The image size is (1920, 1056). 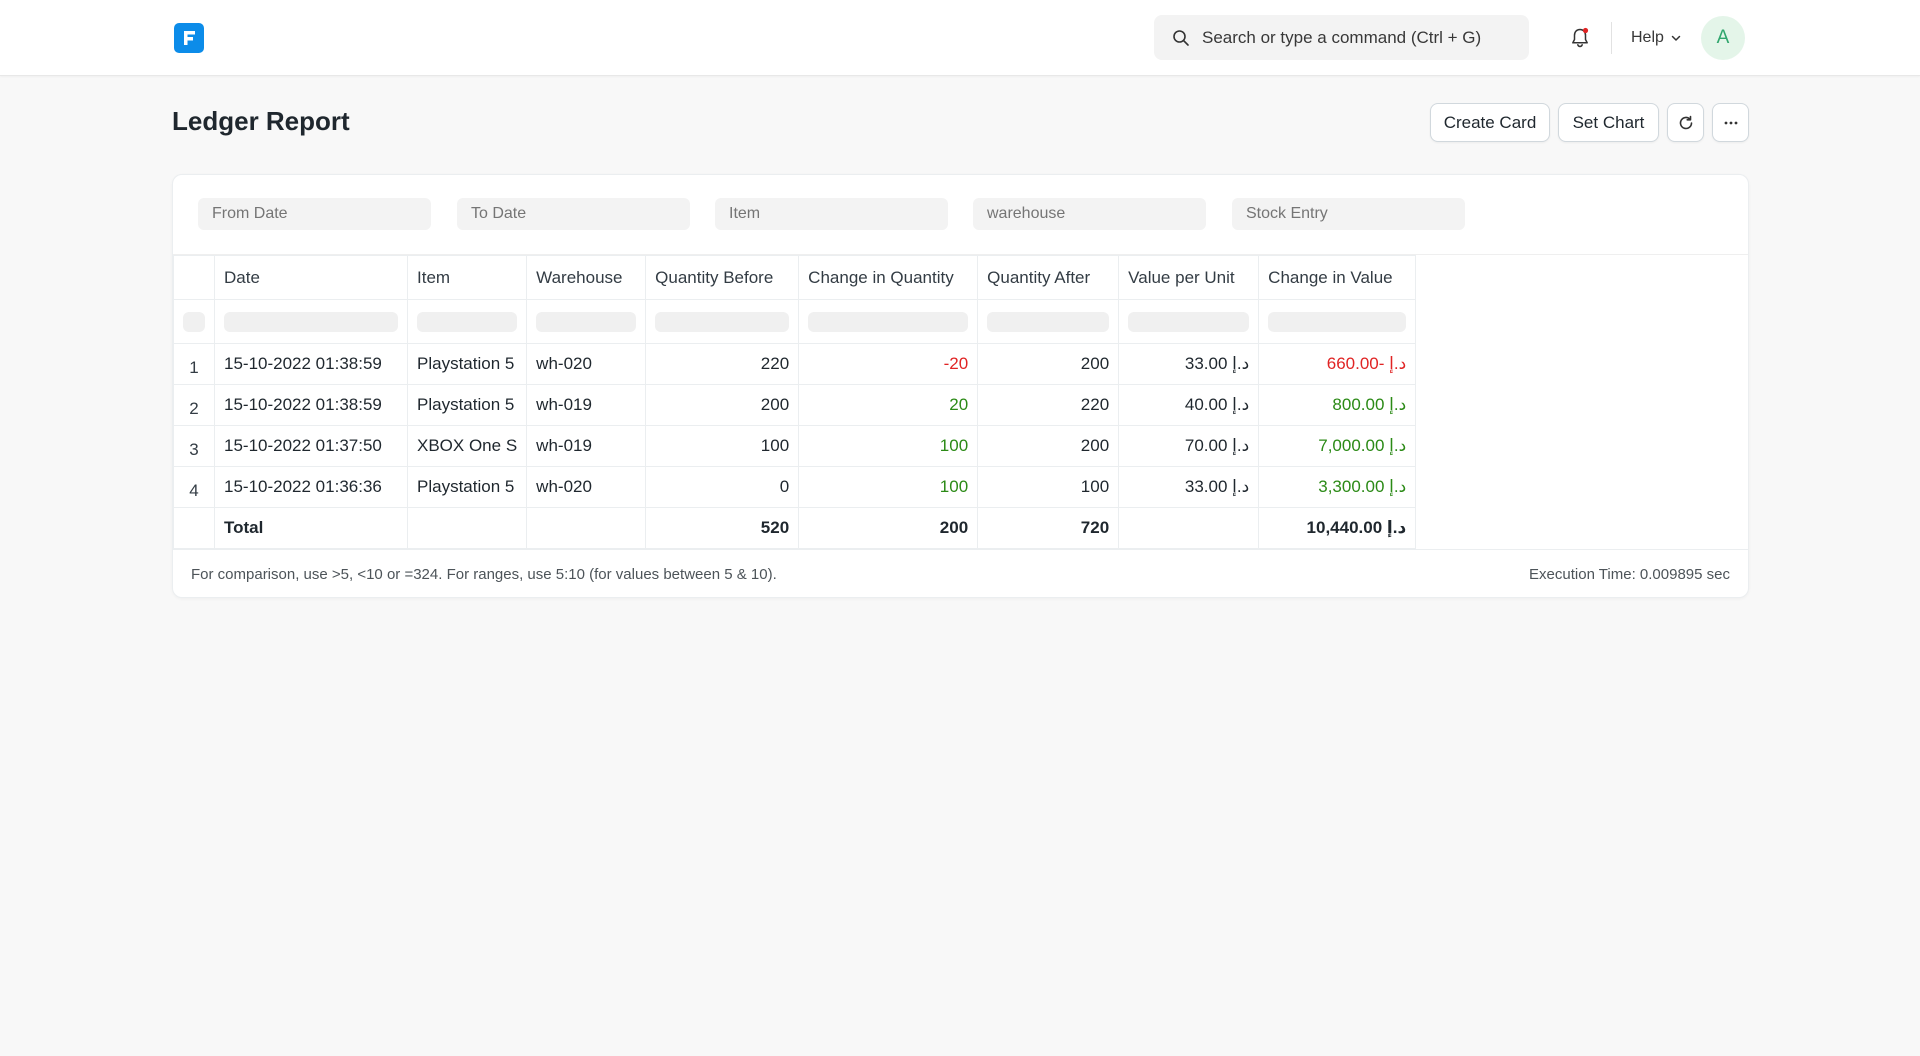 I want to click on from-date-filter, so click(x=314, y=214).